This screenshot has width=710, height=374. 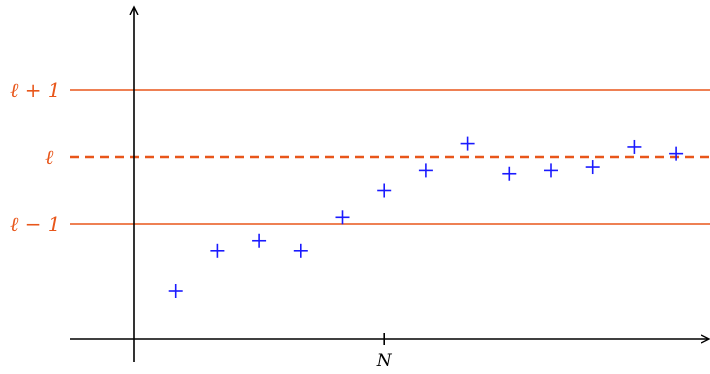 I want to click on n-tick-label: N, so click(x=384, y=361).